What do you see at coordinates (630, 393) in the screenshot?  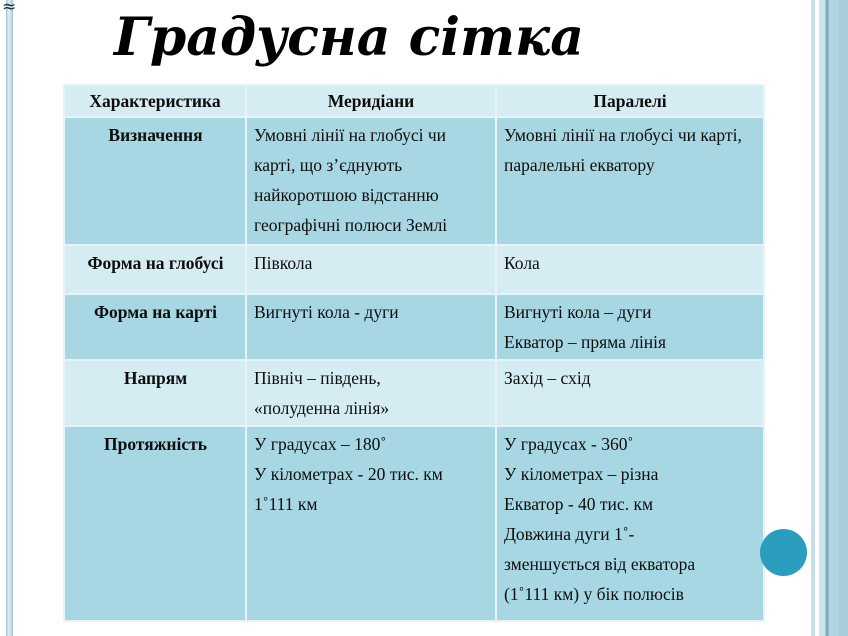 I see `parallels-cell: Захід – схід` at bounding box center [630, 393].